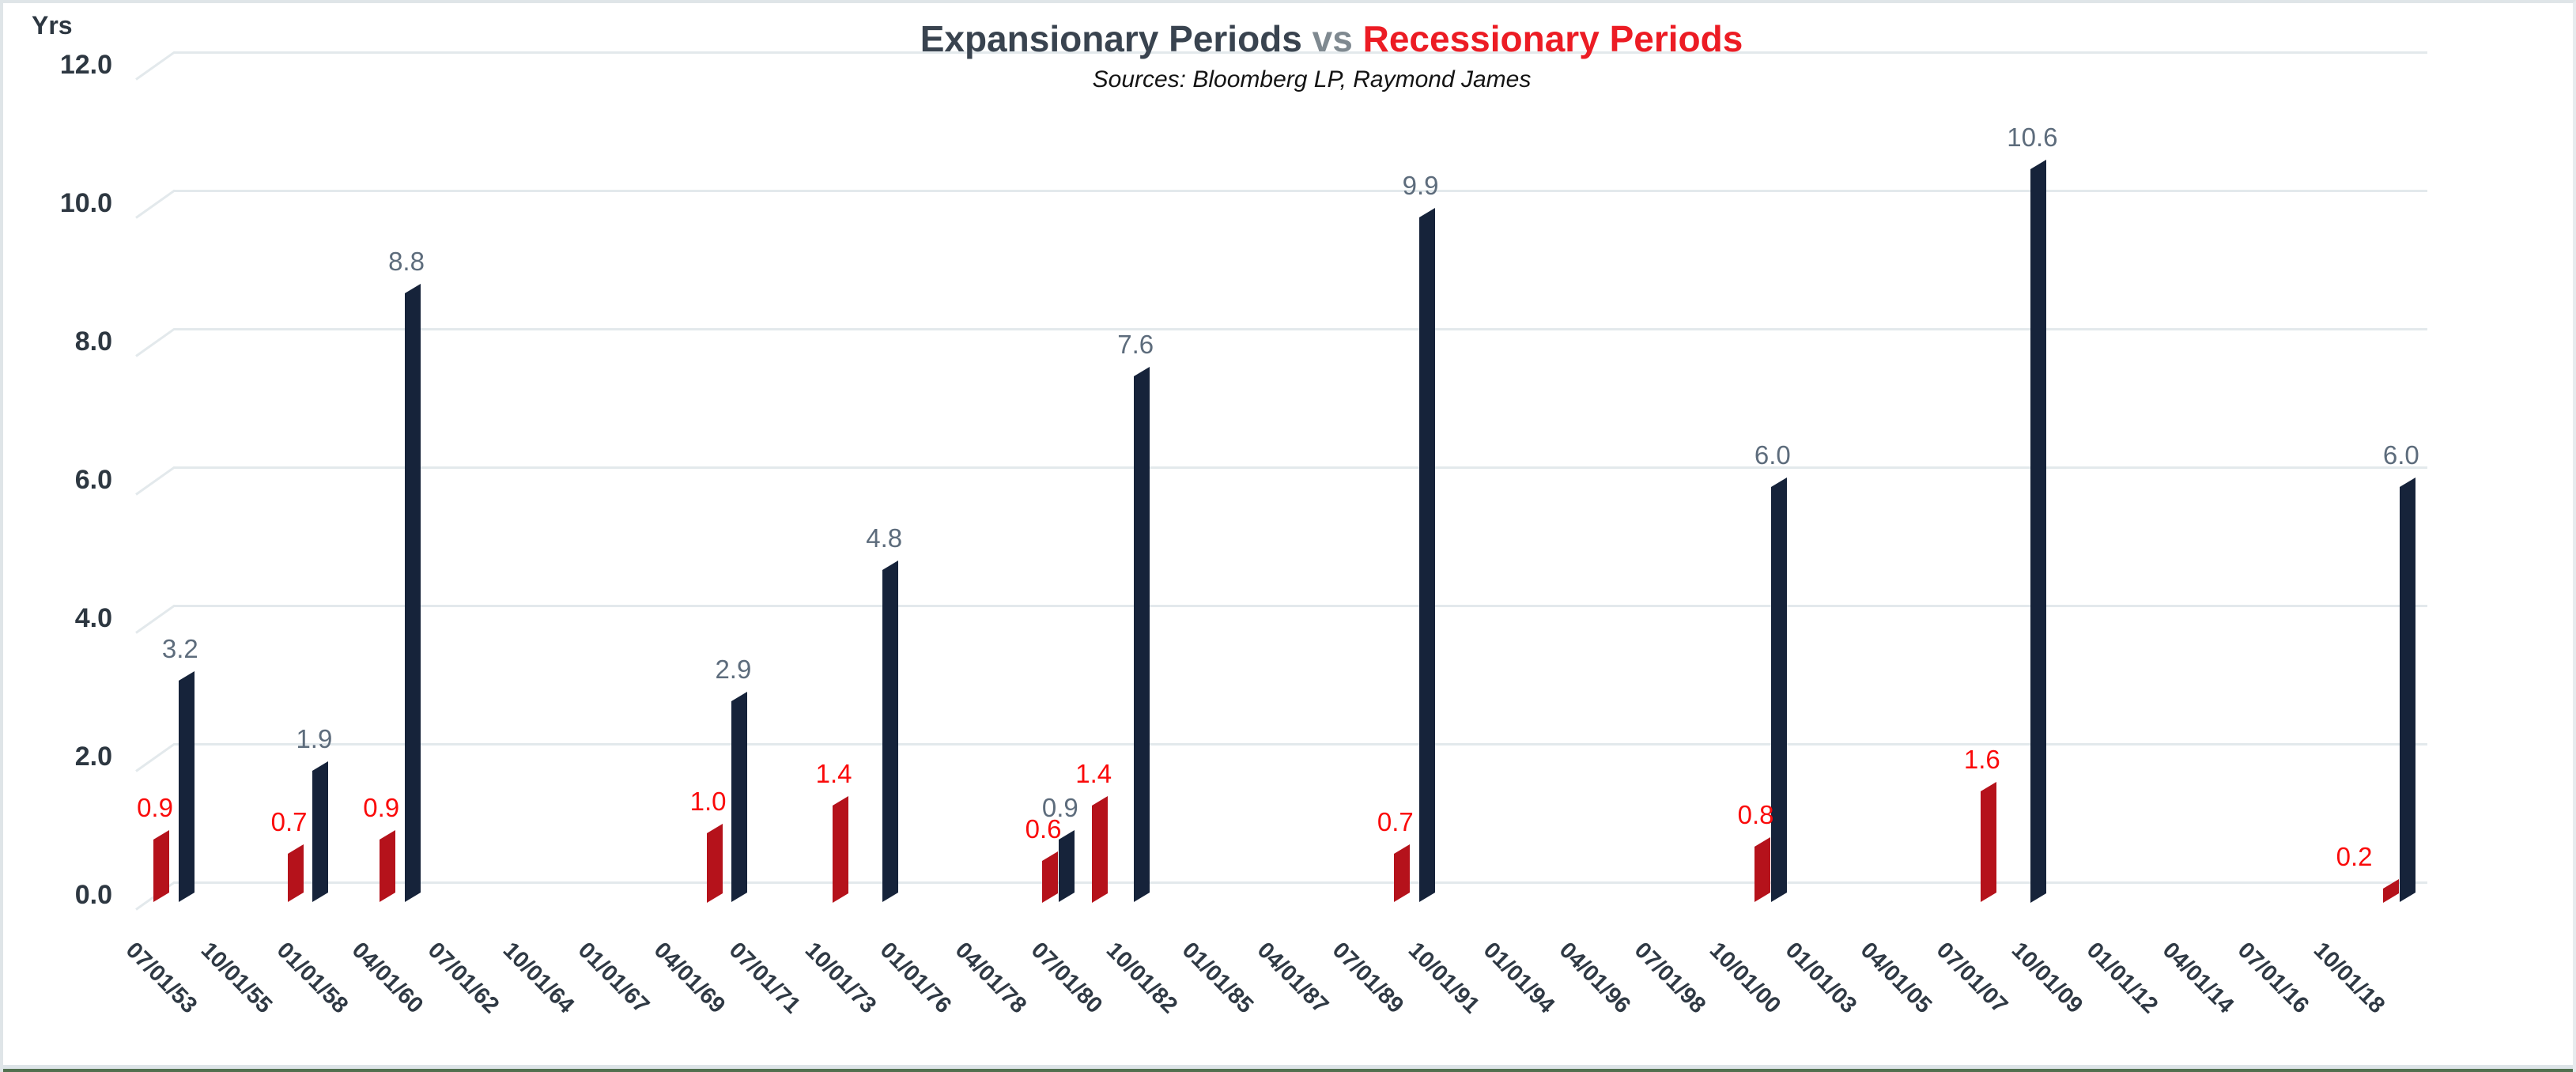 The image size is (2576, 1072). I want to click on chart-subtitle: Sources: Bloomberg LP, Raymond James, so click(1312, 79).